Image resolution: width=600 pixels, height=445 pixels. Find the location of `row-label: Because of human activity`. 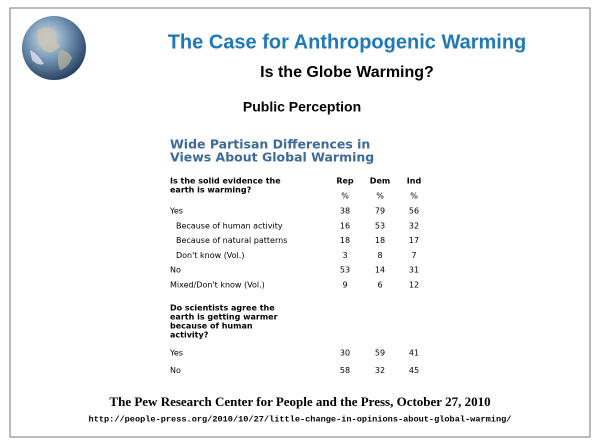

row-label: Because of human activity is located at coordinates (229, 225).